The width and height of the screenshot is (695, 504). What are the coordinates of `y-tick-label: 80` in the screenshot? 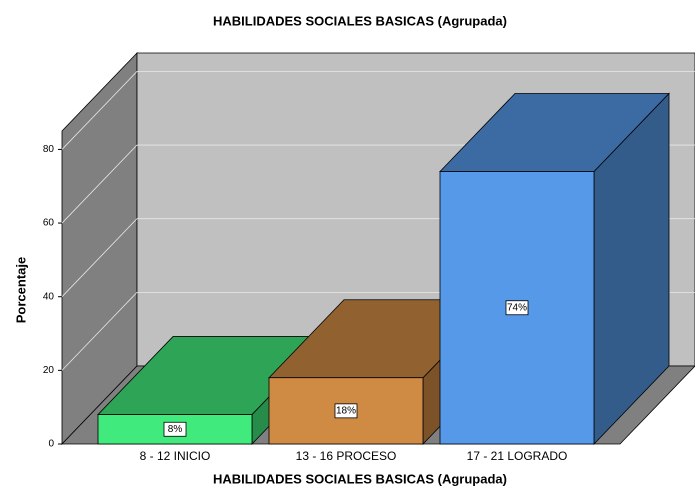 It's located at (49, 149).